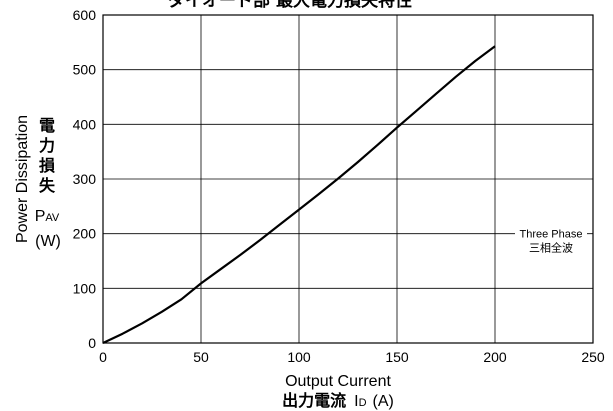 This screenshot has height=411, width=613. I want to click on annotation-label: Three Phase, so click(551, 235).